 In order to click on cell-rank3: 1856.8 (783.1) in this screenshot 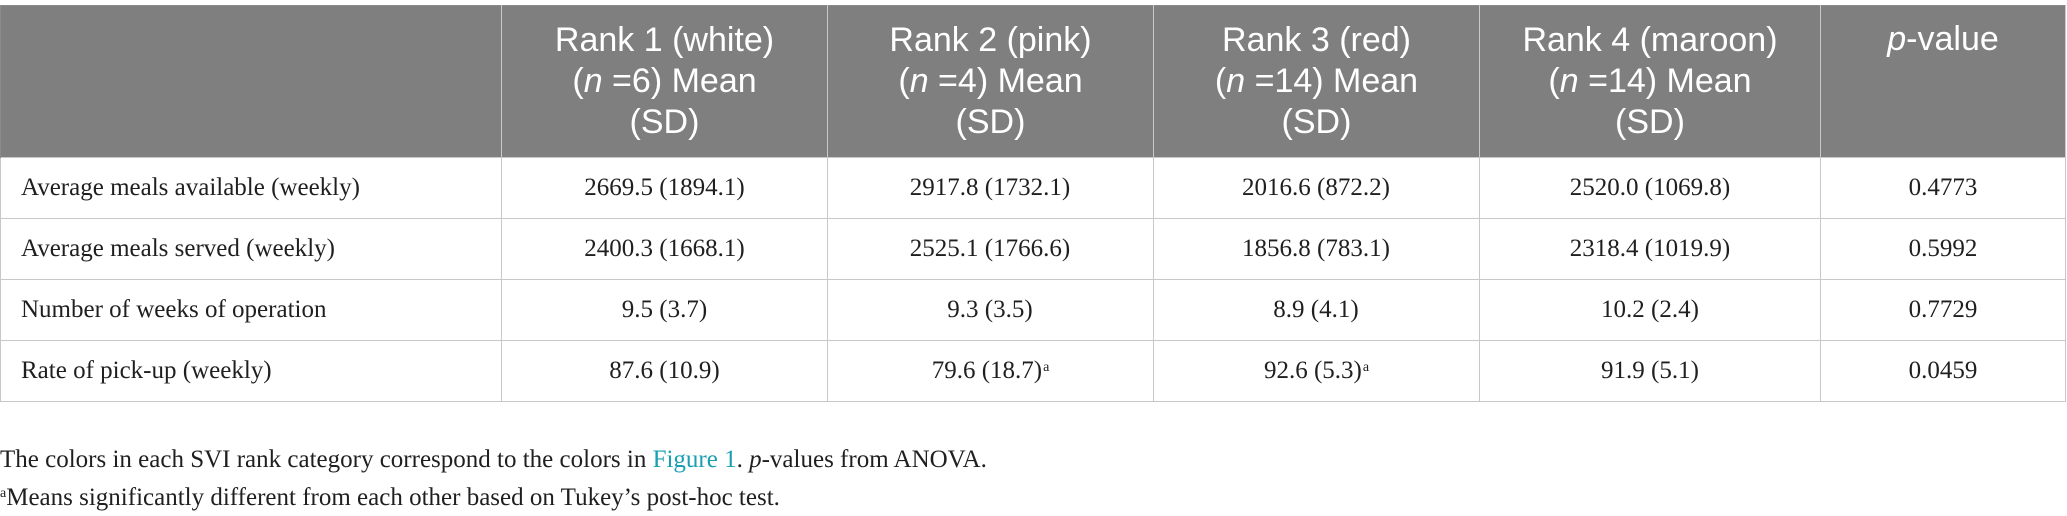, I will do `click(1316, 249)`.